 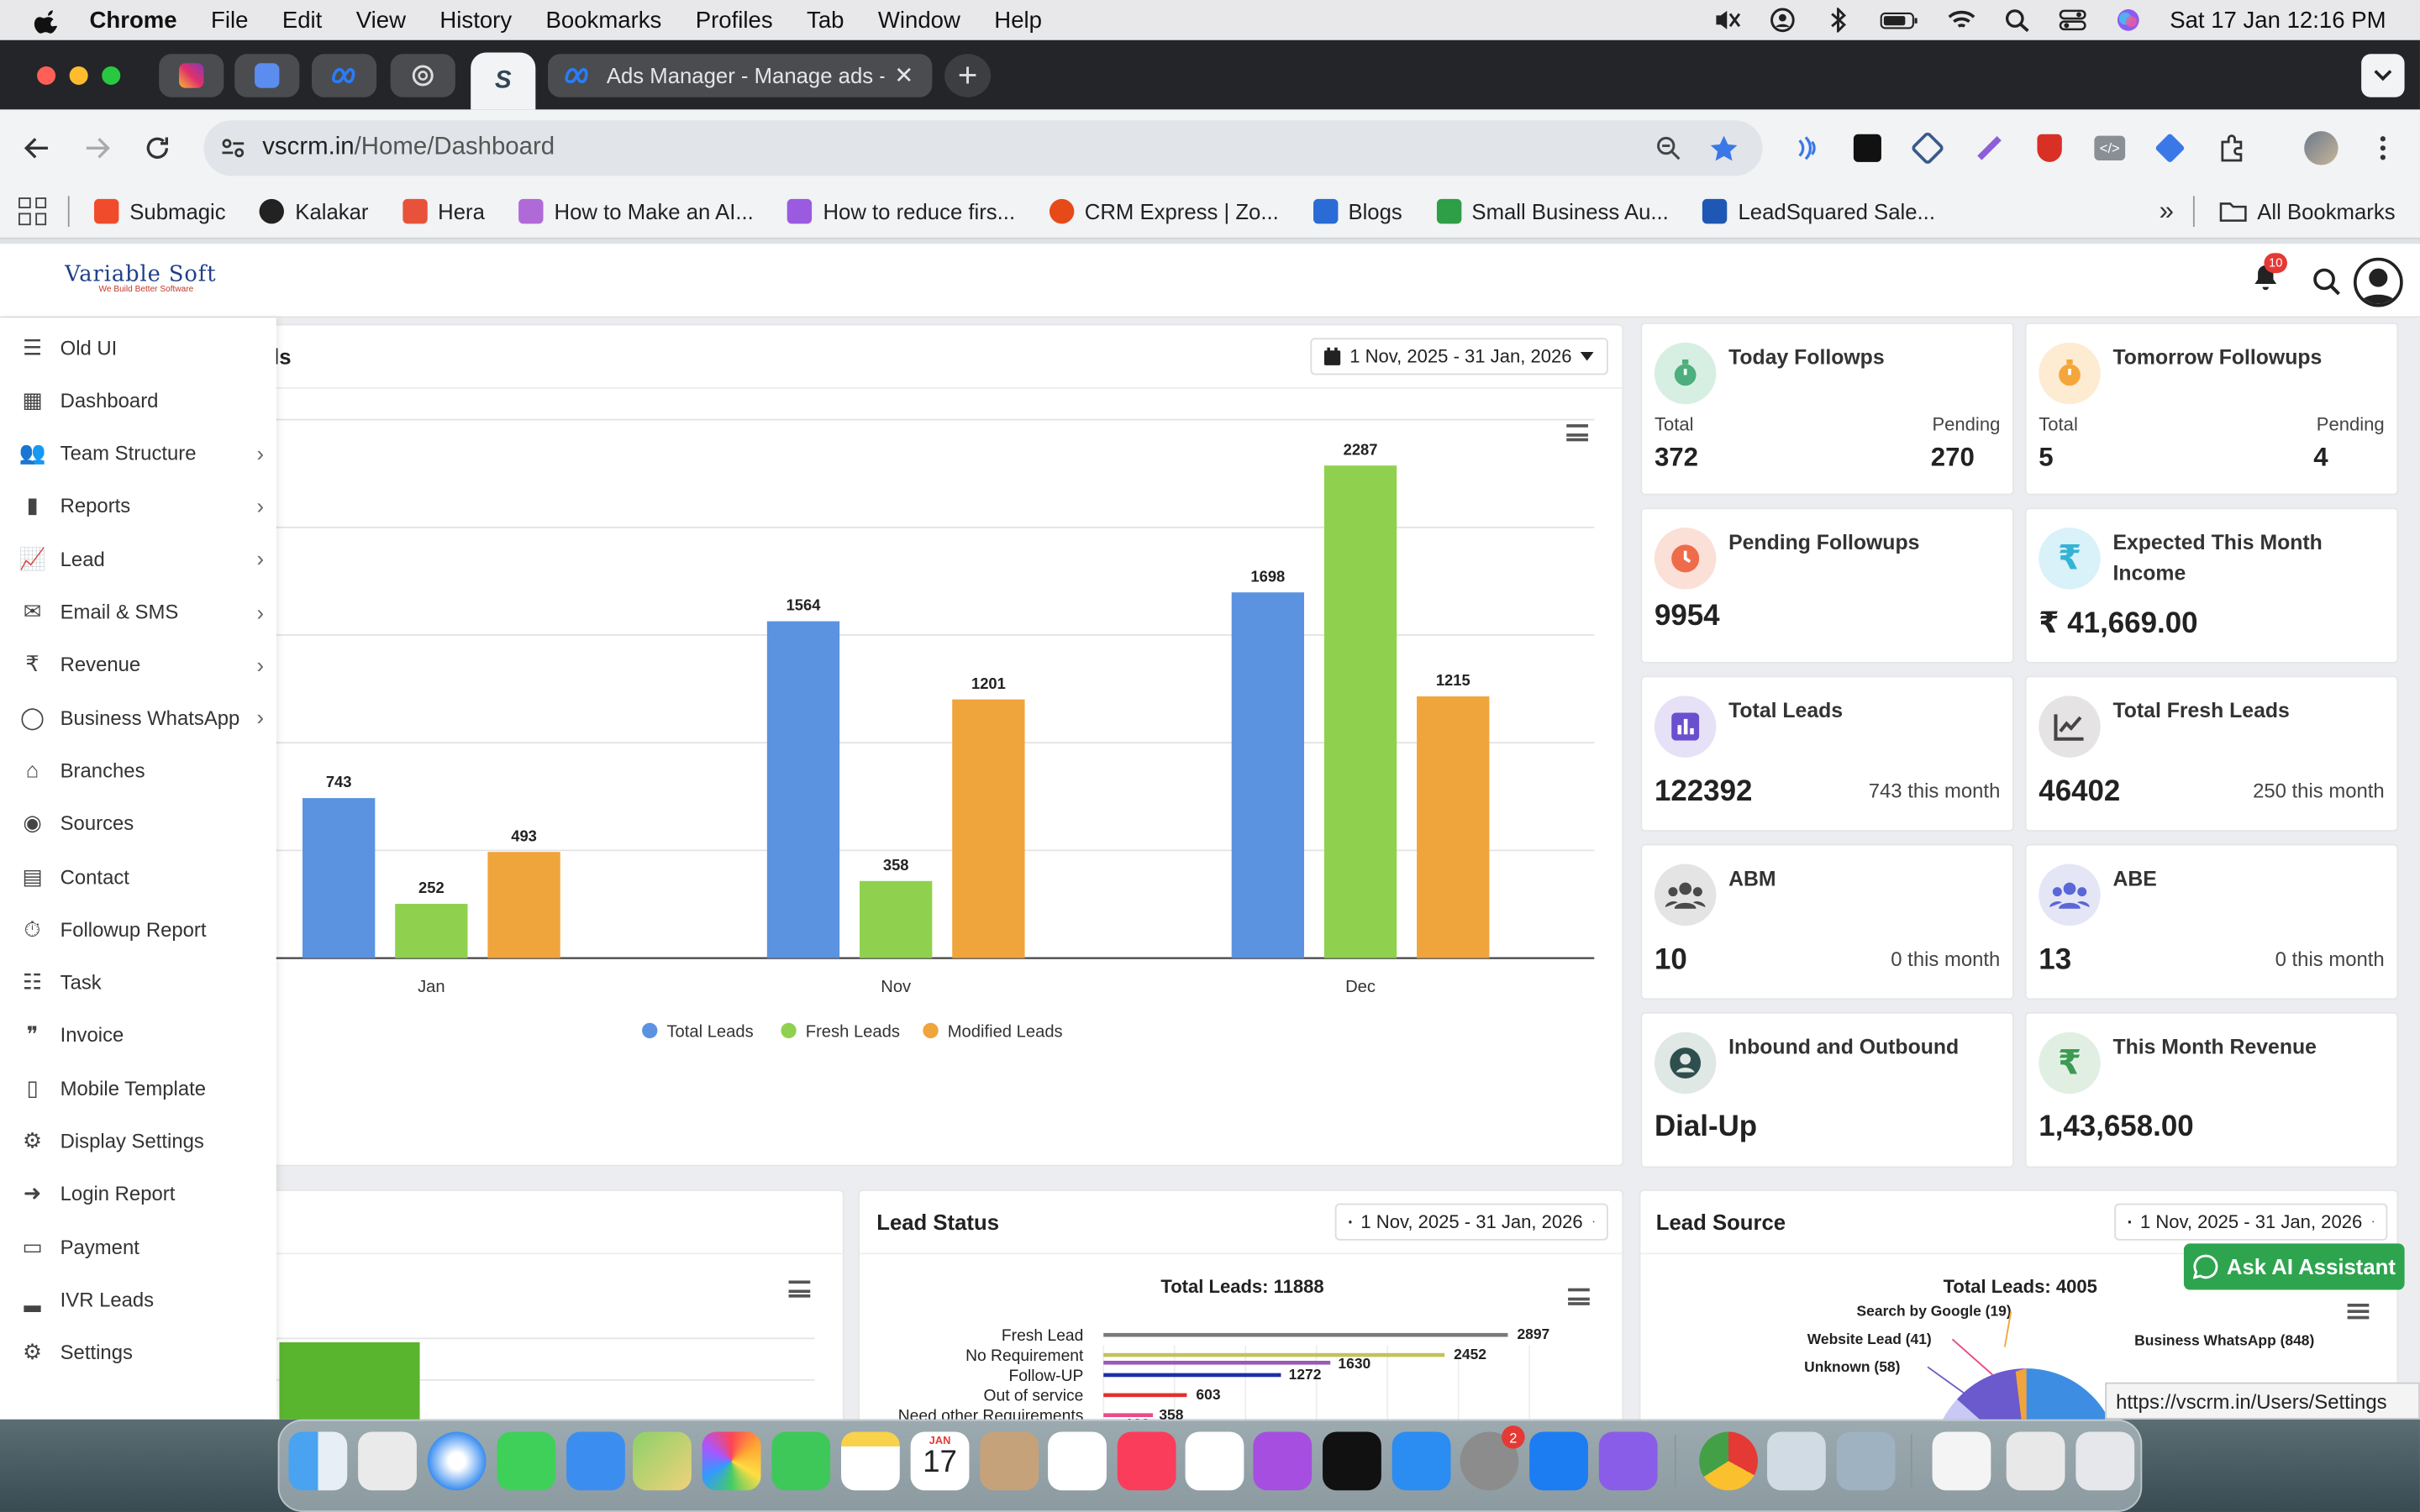 I want to click on extensions-button, so click(x=2232, y=148).